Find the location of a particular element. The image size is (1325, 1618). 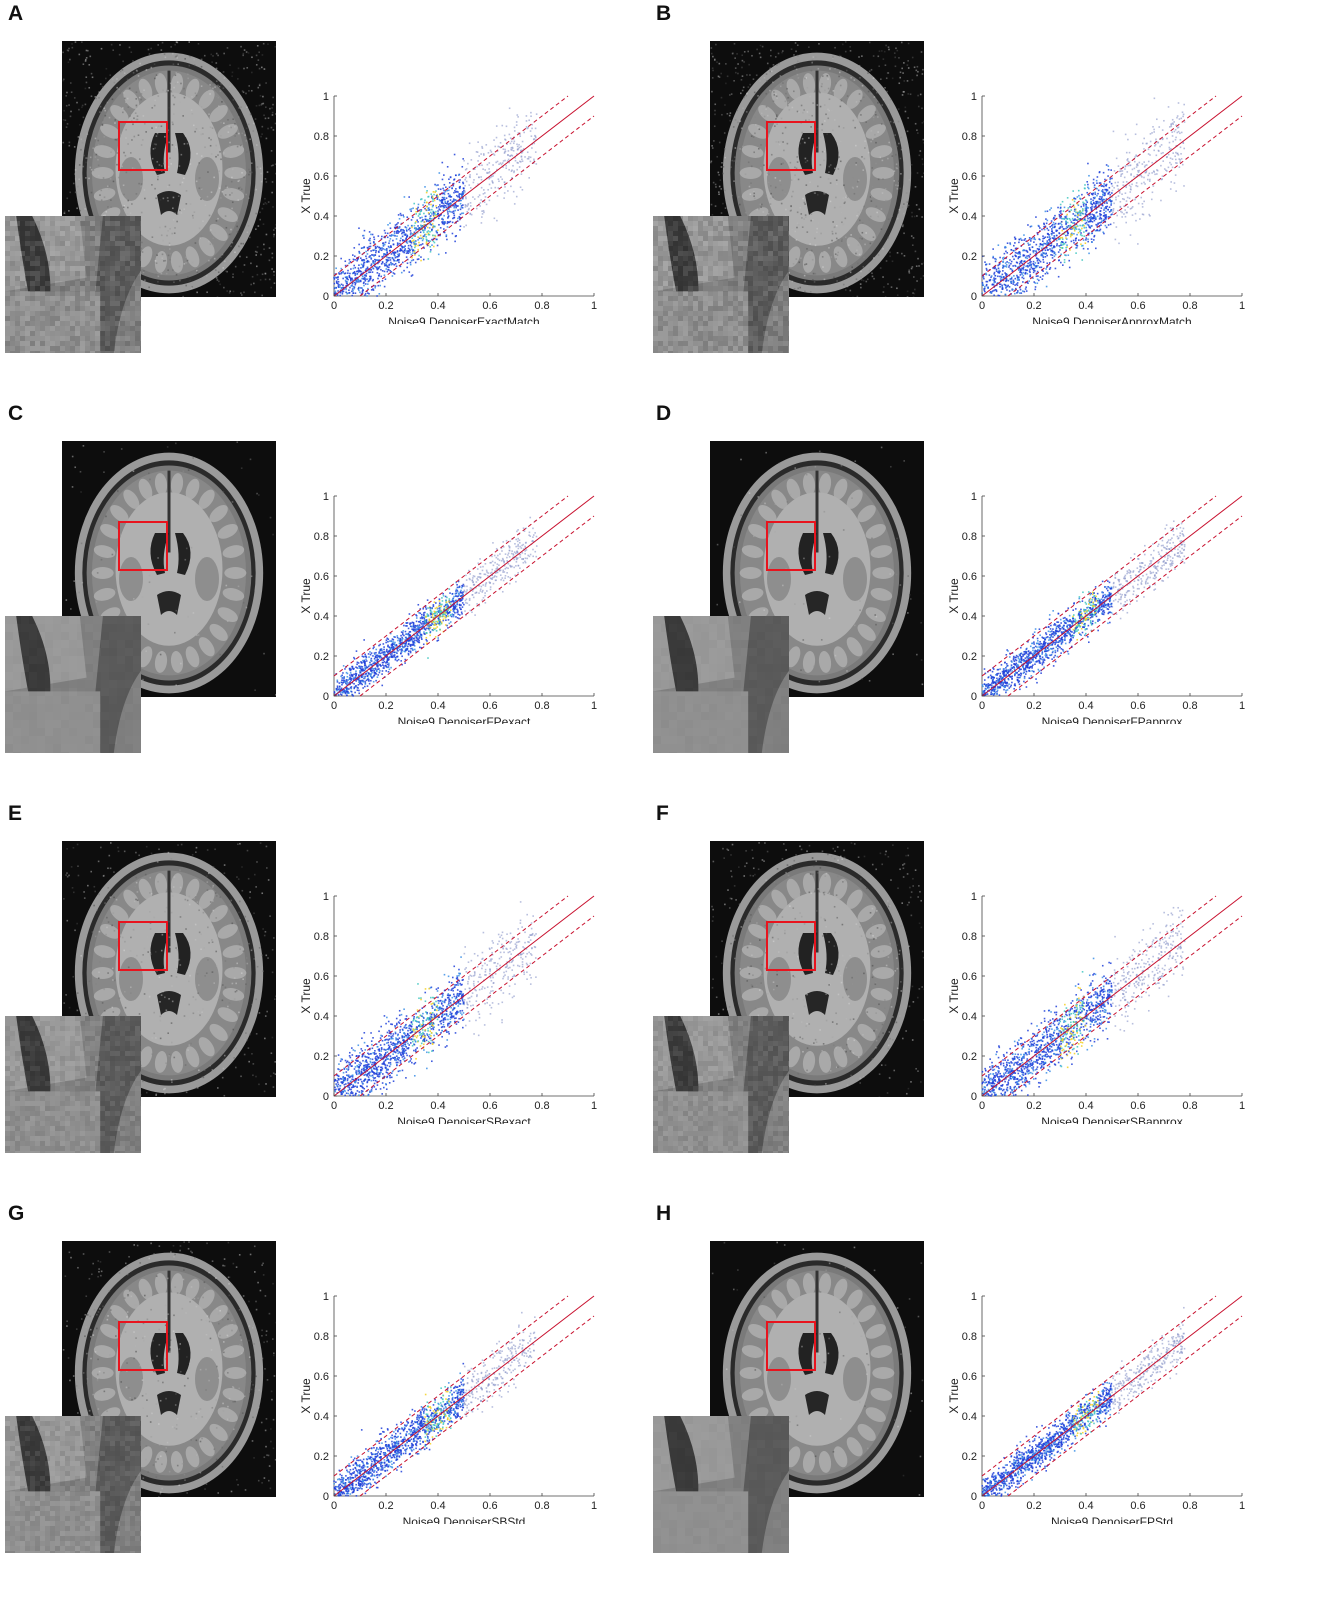

roi-box is located at coordinates (791, 146).